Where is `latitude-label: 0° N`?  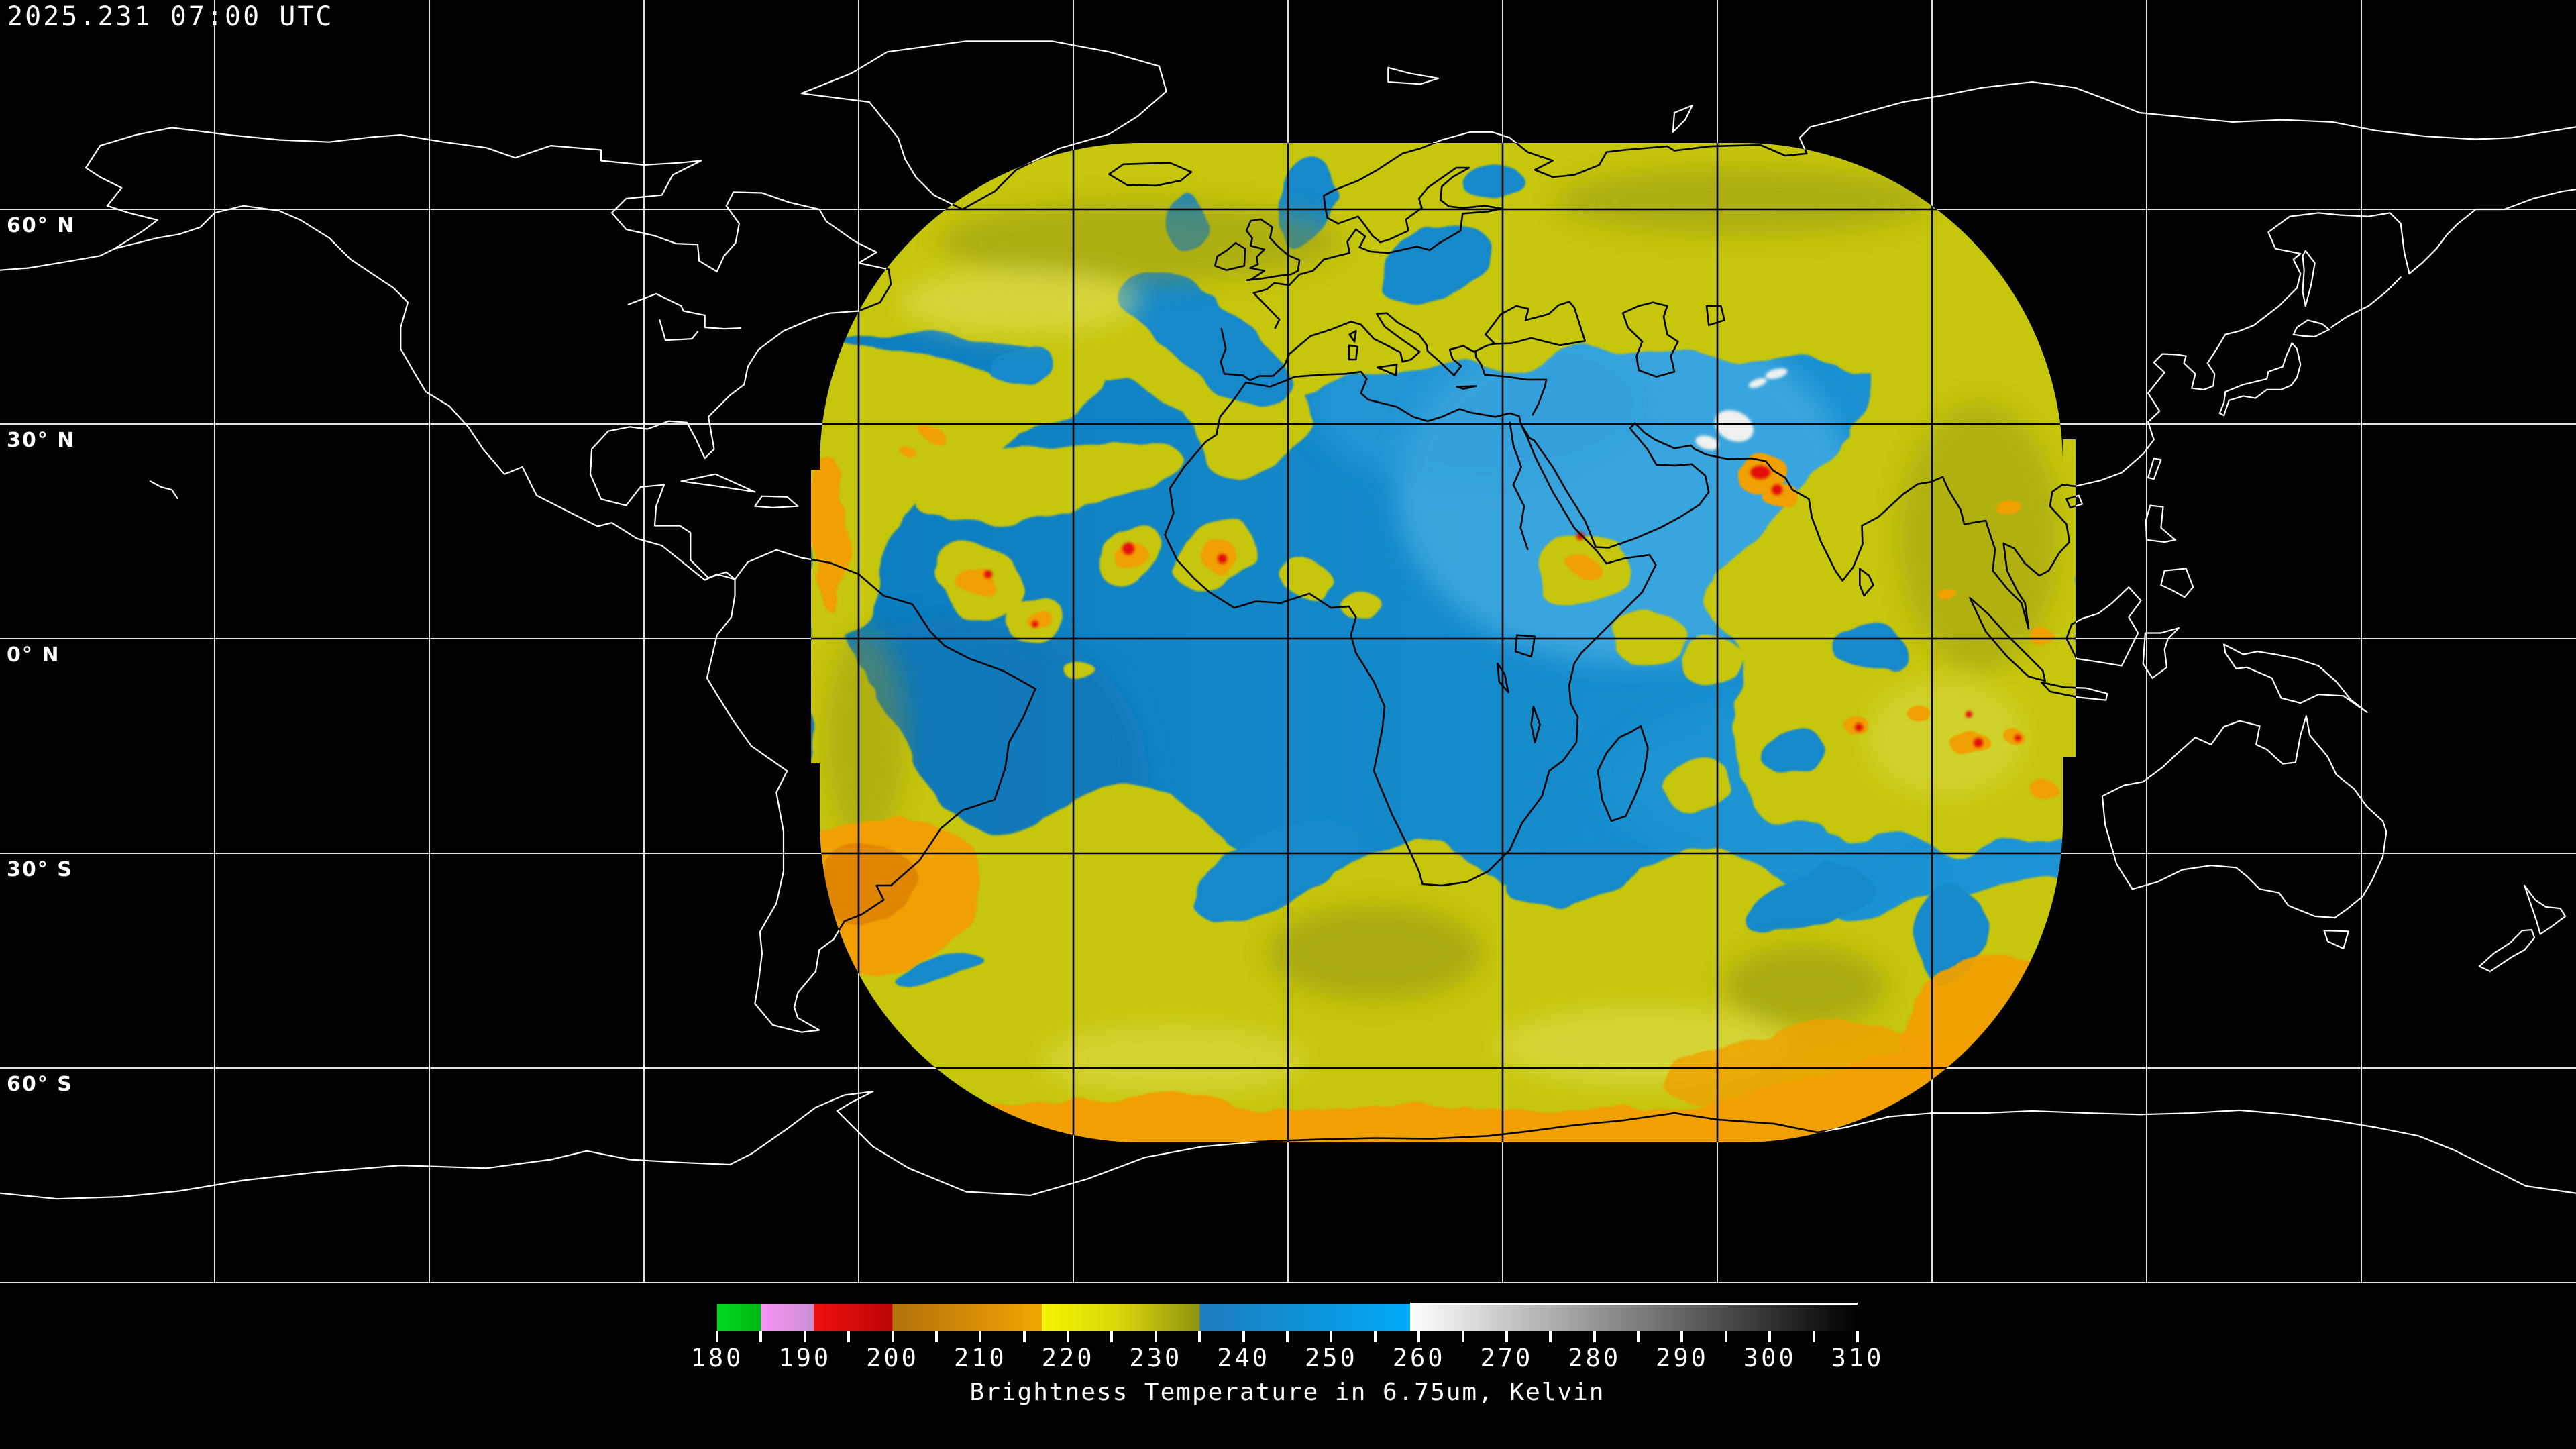
latitude-label: 0° N is located at coordinates (33, 655).